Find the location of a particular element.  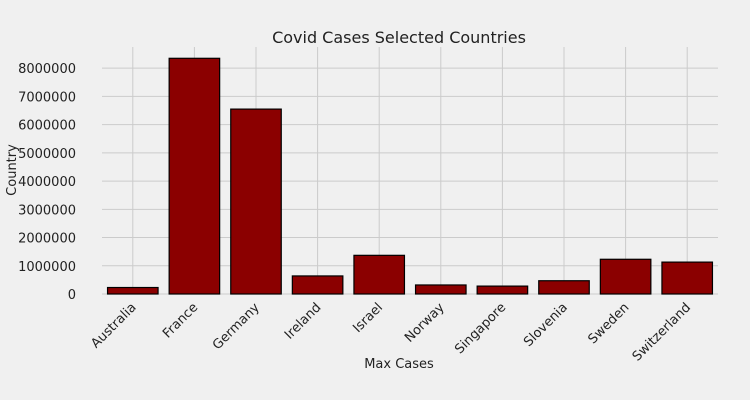

x-tick-label: Israel is located at coordinates (368, 318).